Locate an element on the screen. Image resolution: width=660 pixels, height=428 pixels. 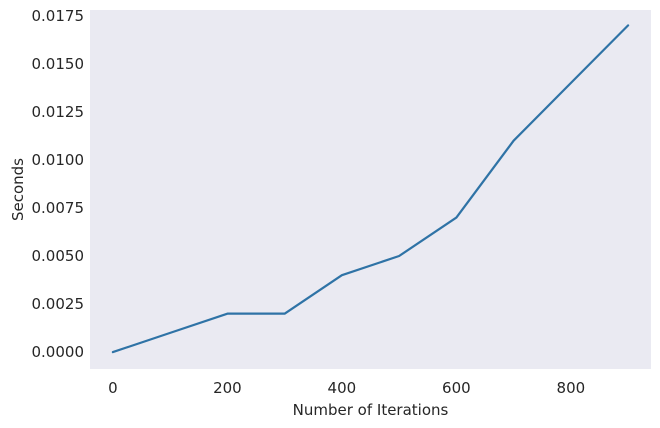
y-tick-label: 0.0175 is located at coordinates (58, 16).